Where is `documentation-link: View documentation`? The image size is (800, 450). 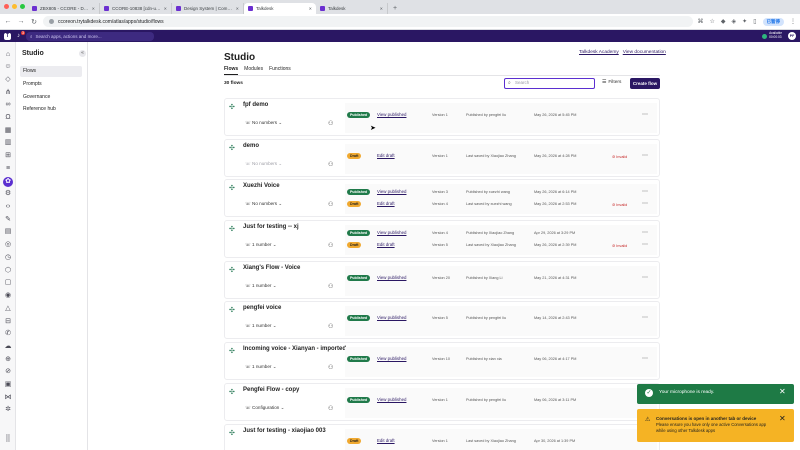
documentation-link: View documentation is located at coordinates (644, 52).